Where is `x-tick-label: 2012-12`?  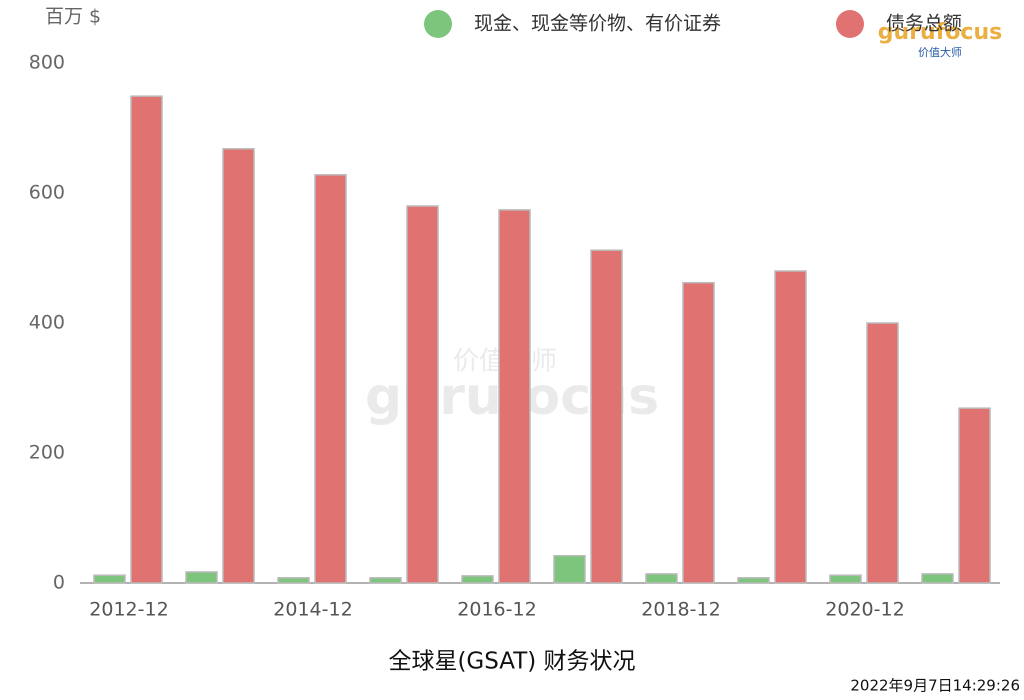 x-tick-label: 2012-12 is located at coordinates (128, 610).